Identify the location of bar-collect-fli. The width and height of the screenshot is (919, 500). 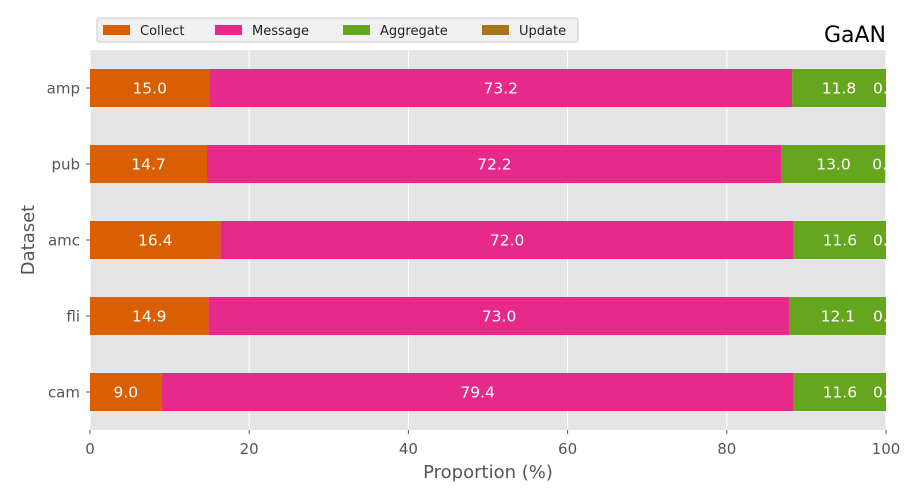
(149, 316).